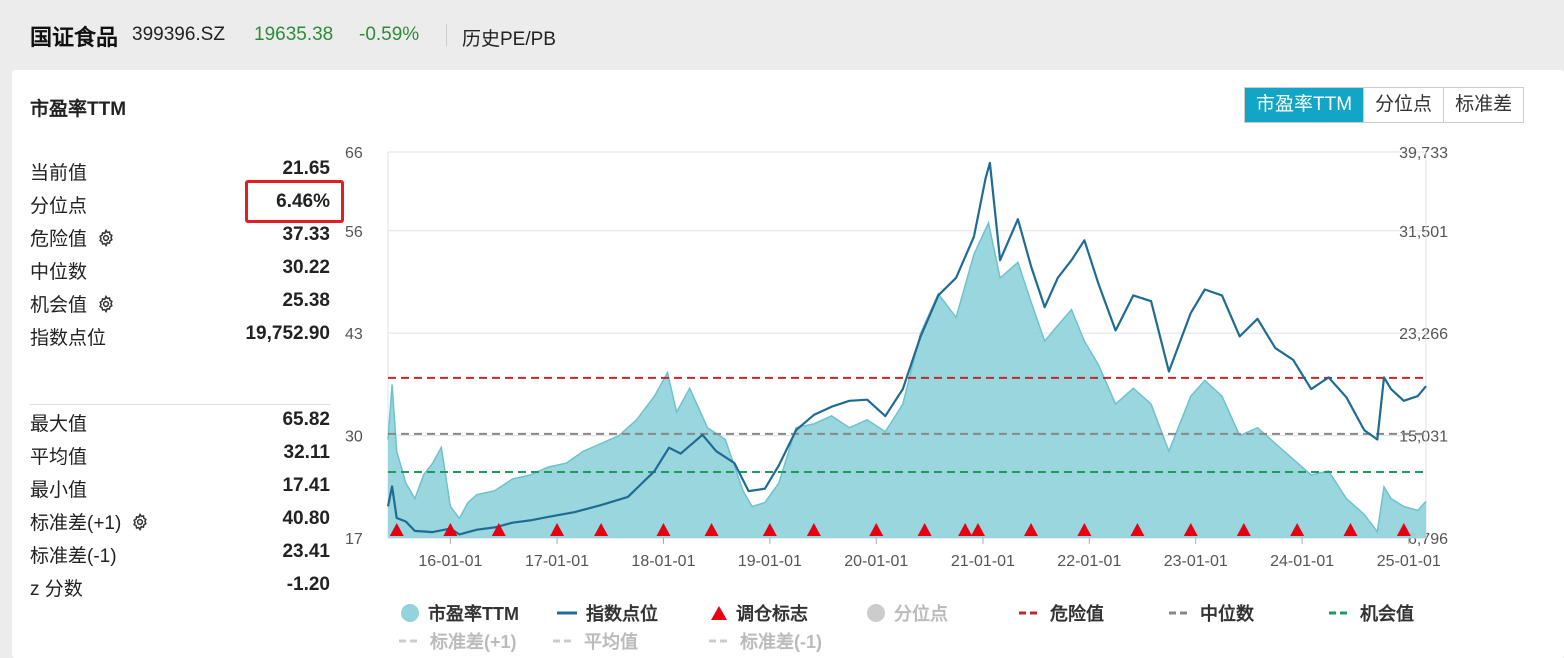 The height and width of the screenshot is (658, 1564). What do you see at coordinates (354, 232) in the screenshot?
I see `y-left-tick-label: 56` at bounding box center [354, 232].